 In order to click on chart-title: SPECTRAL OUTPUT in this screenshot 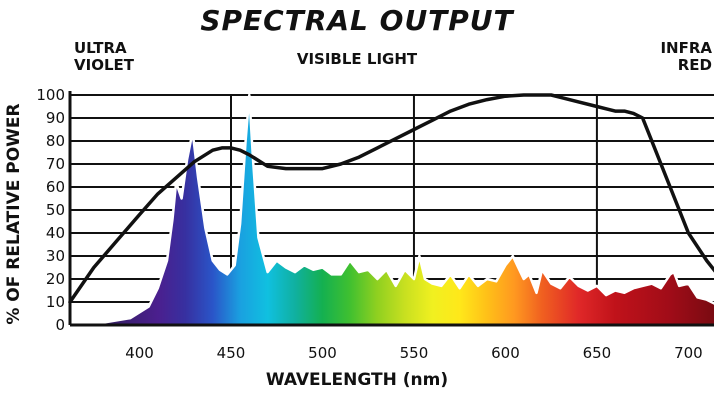, I will do `click(357, 20)`.